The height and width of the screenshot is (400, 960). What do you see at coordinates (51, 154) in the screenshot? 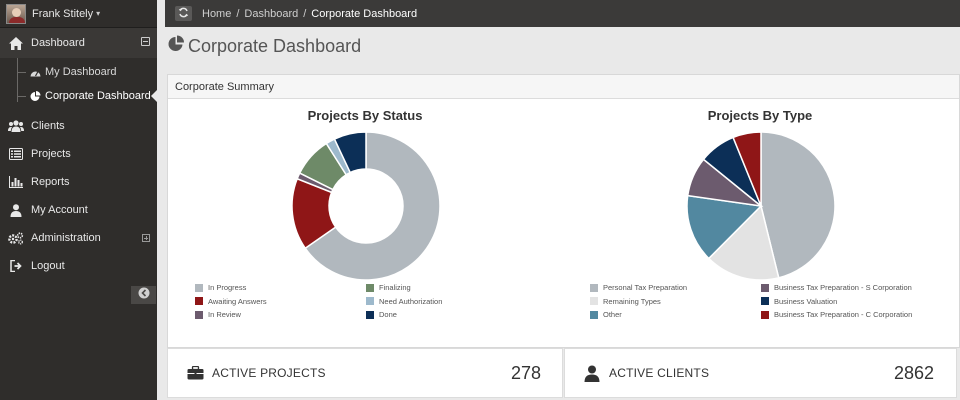
I see `sidebar-item-label: Projects` at bounding box center [51, 154].